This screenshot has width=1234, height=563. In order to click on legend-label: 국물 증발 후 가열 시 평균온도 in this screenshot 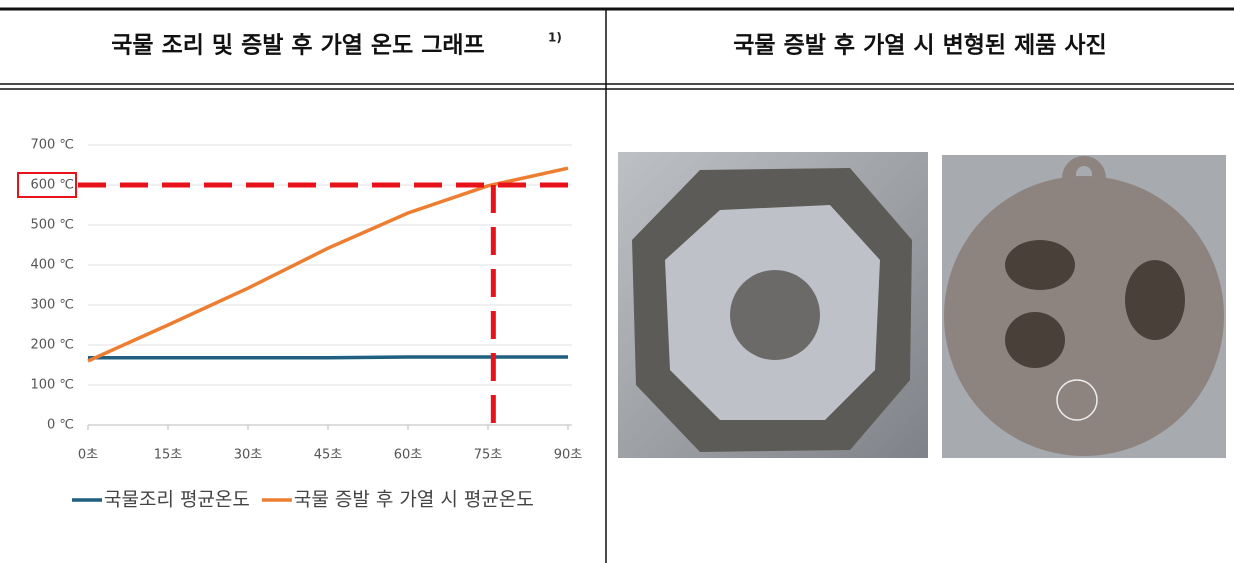, I will do `click(414, 500)`.